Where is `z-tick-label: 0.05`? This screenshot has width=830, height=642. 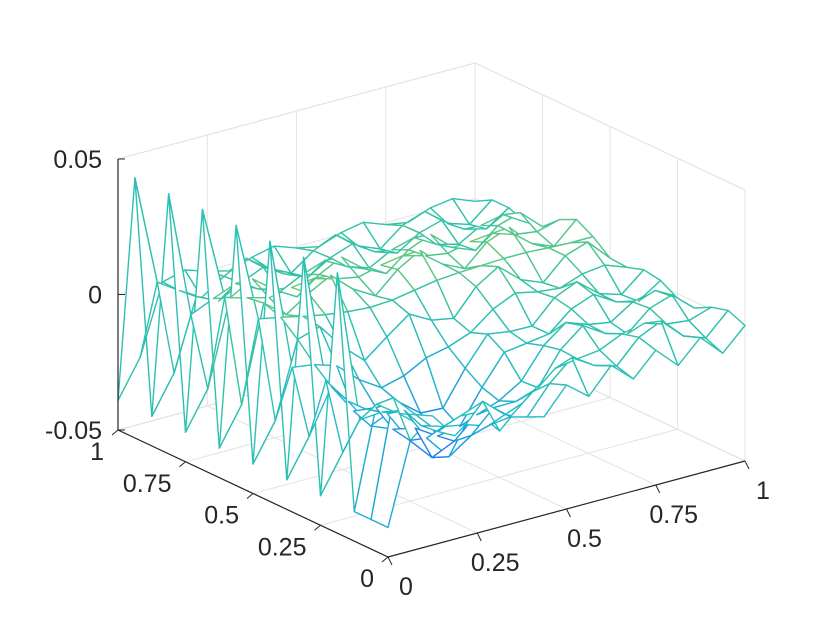
z-tick-label: 0.05 is located at coordinates (77, 160).